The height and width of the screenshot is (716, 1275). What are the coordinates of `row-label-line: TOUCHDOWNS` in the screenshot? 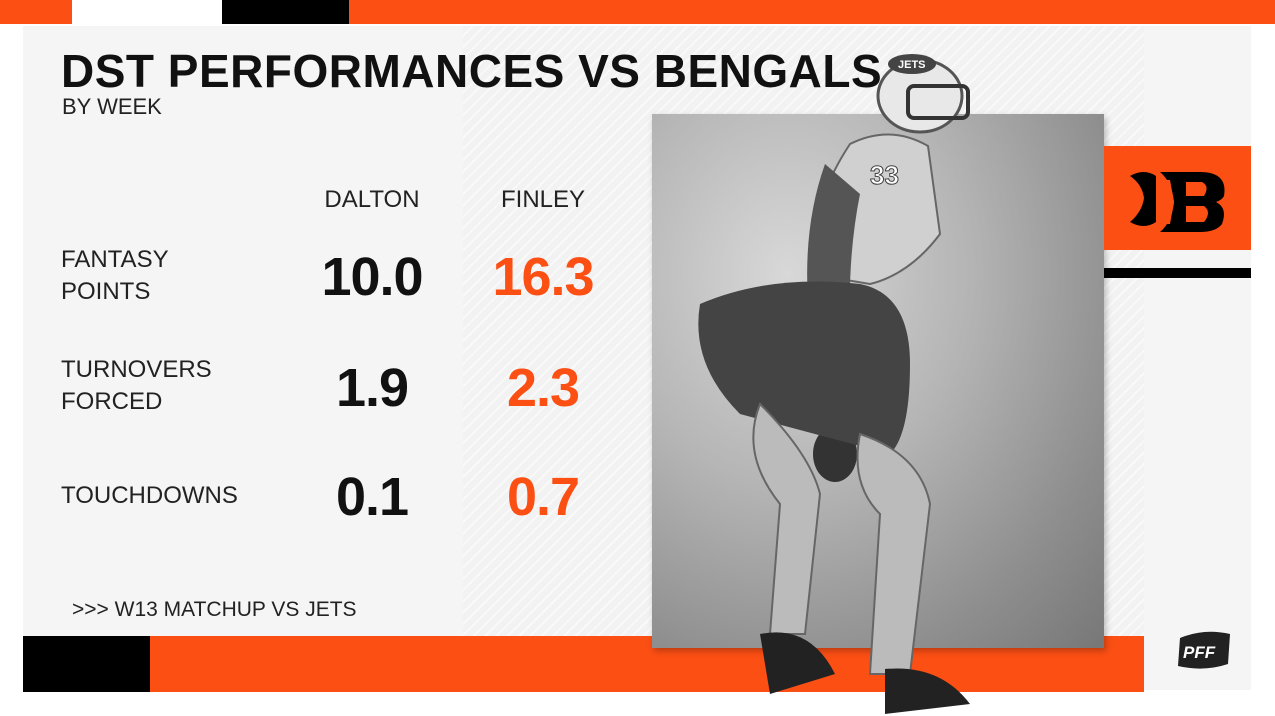 It's located at (149, 495).